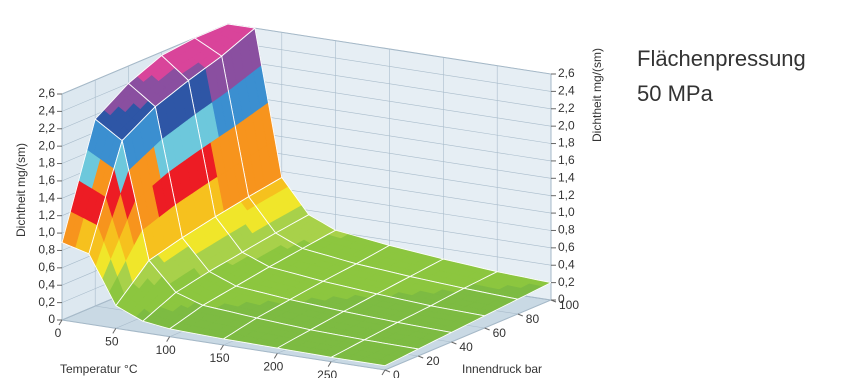  I want to click on chart-title: 50 MPa, so click(675, 93).